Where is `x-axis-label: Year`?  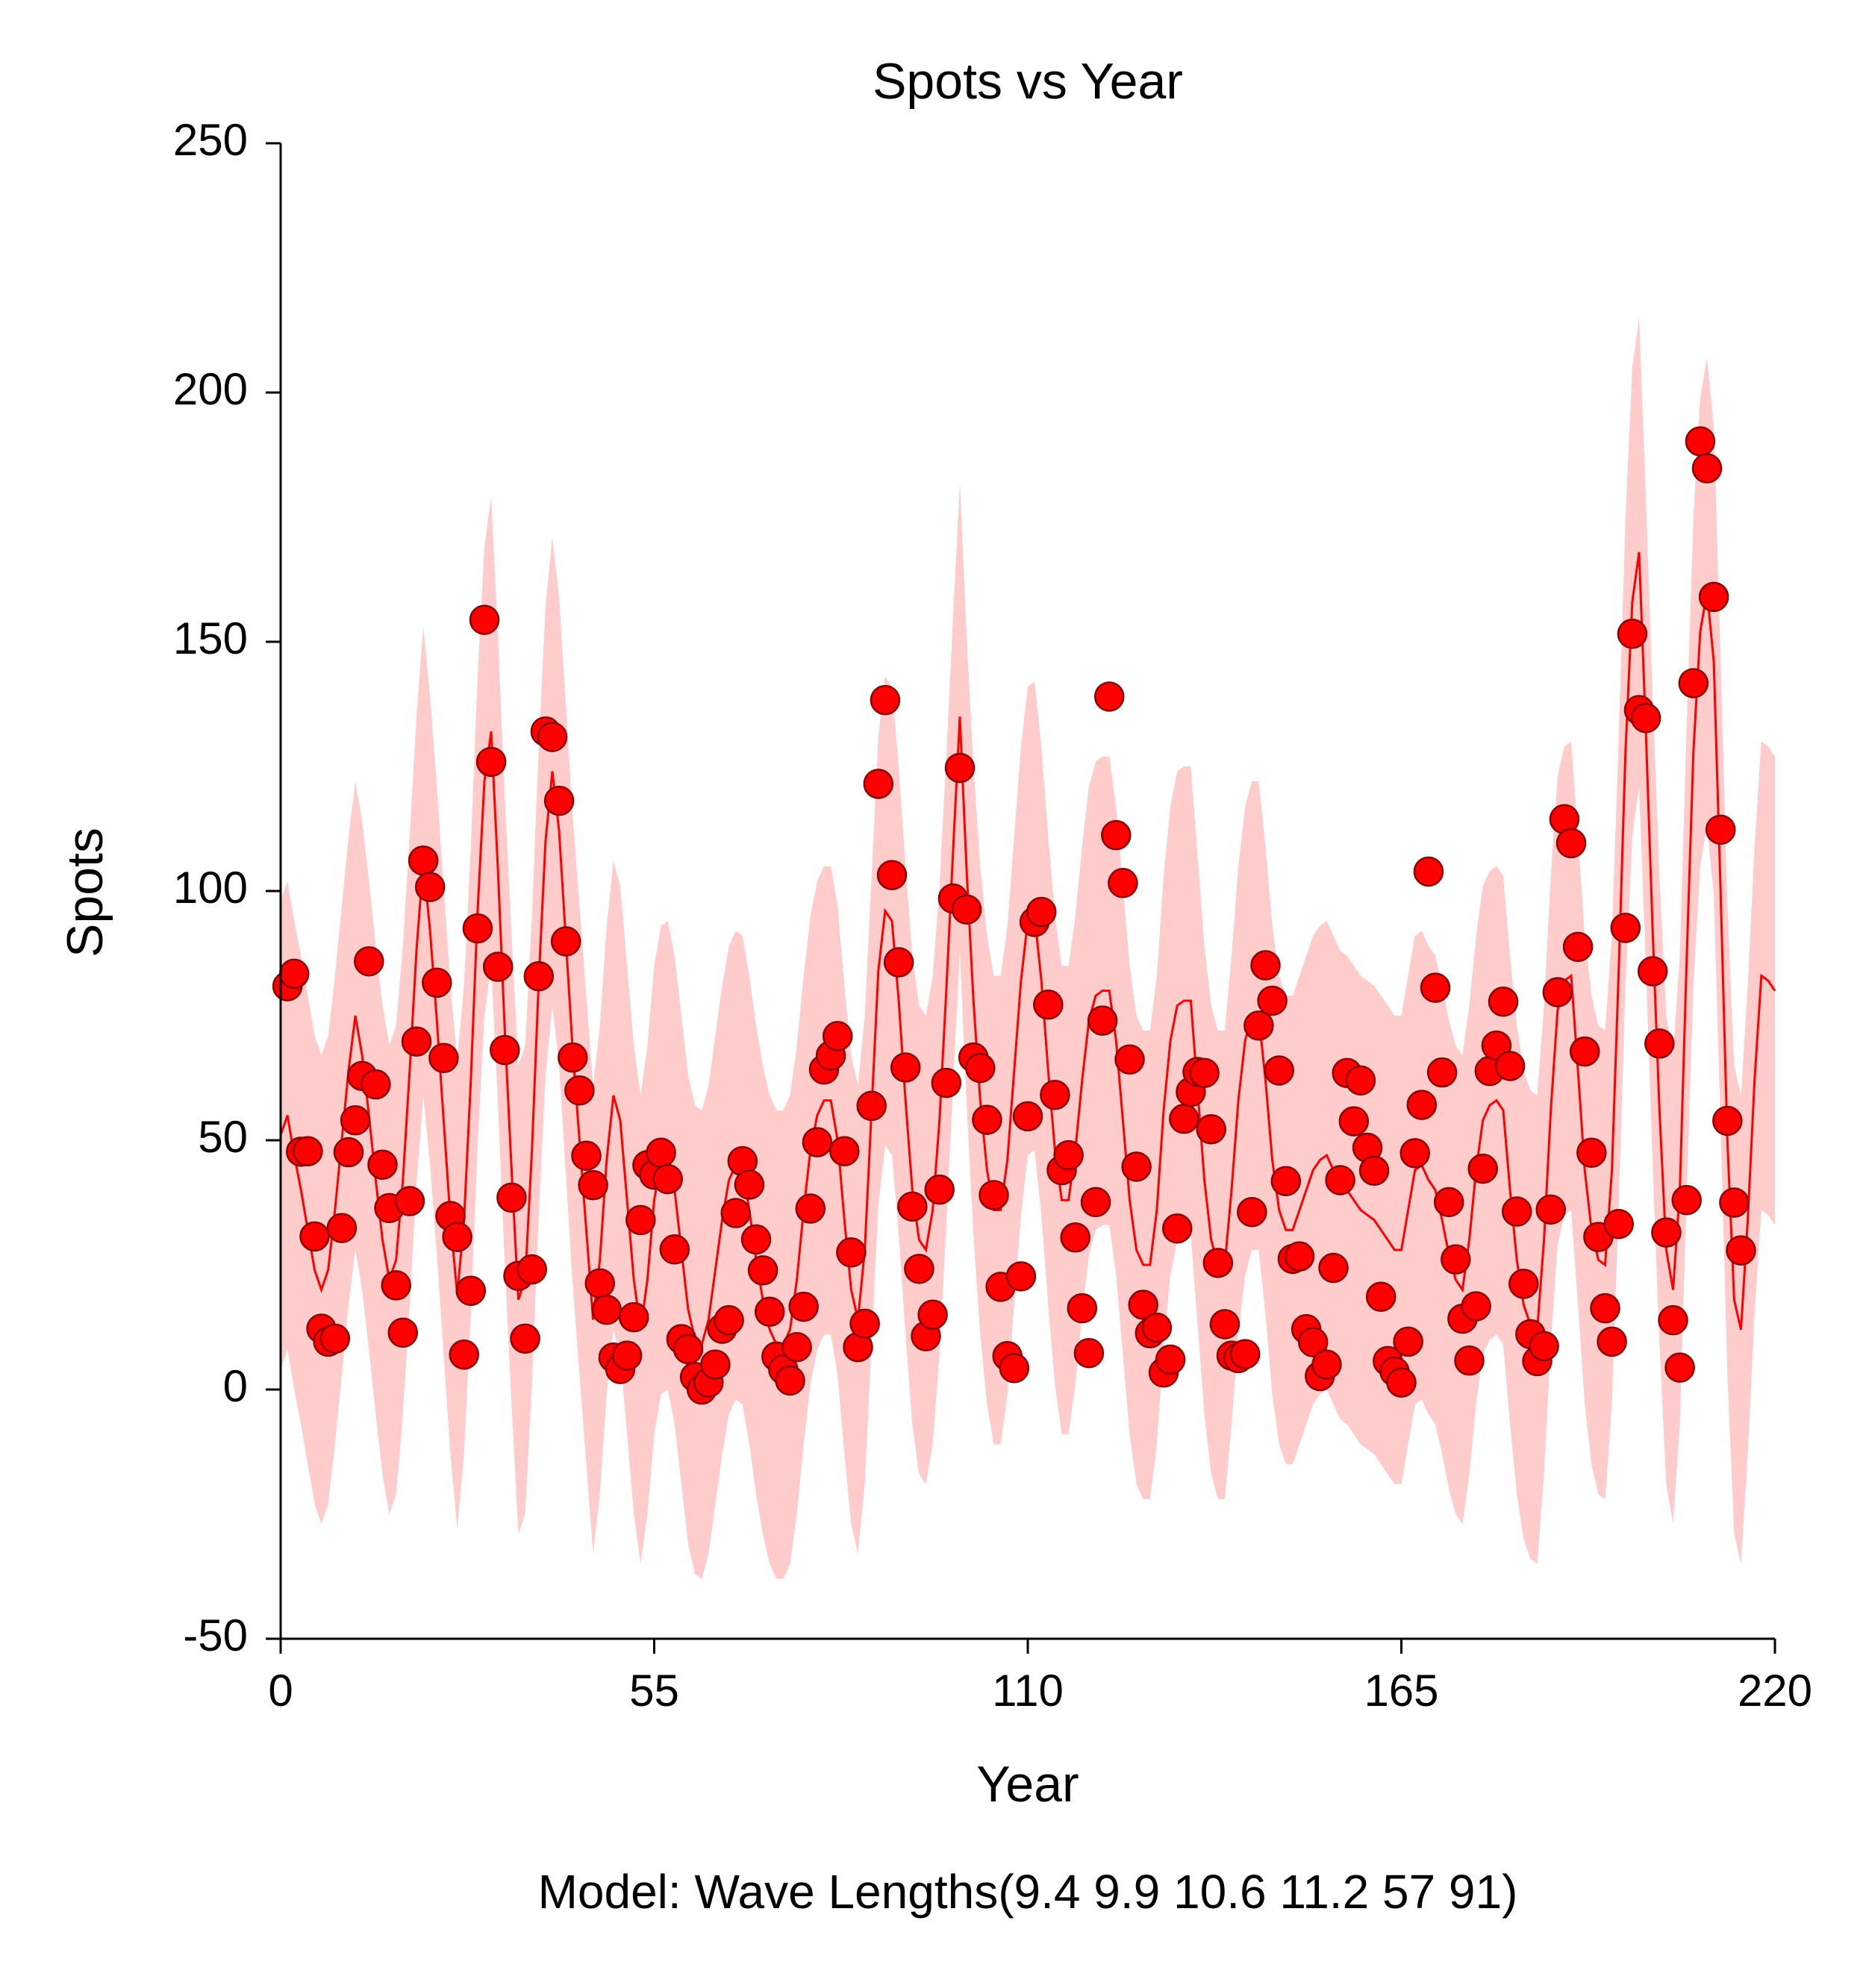 x-axis-label: Year is located at coordinates (1027, 1784).